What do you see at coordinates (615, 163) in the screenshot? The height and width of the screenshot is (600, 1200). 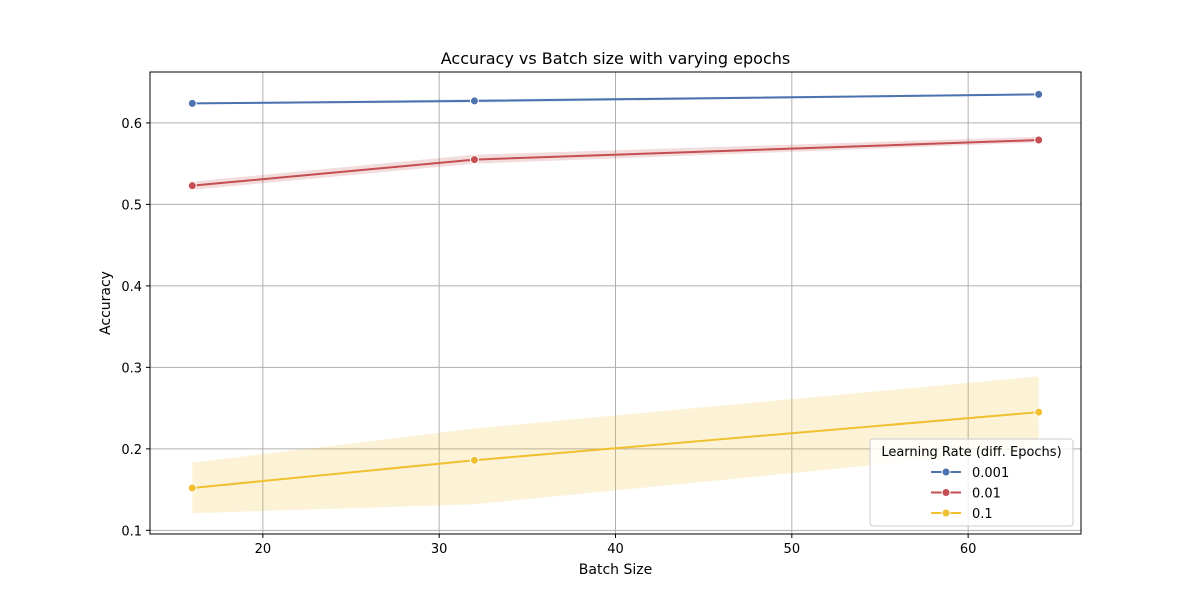 I see `confidence-band-0.01` at bounding box center [615, 163].